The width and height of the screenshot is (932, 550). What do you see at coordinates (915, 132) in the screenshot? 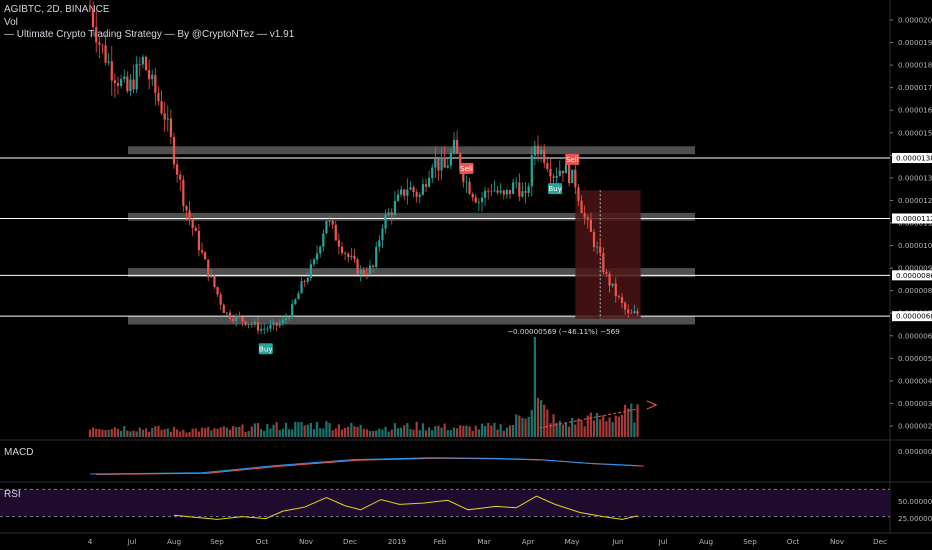
I see `price-tick-label: 0.00001500` at bounding box center [915, 132].